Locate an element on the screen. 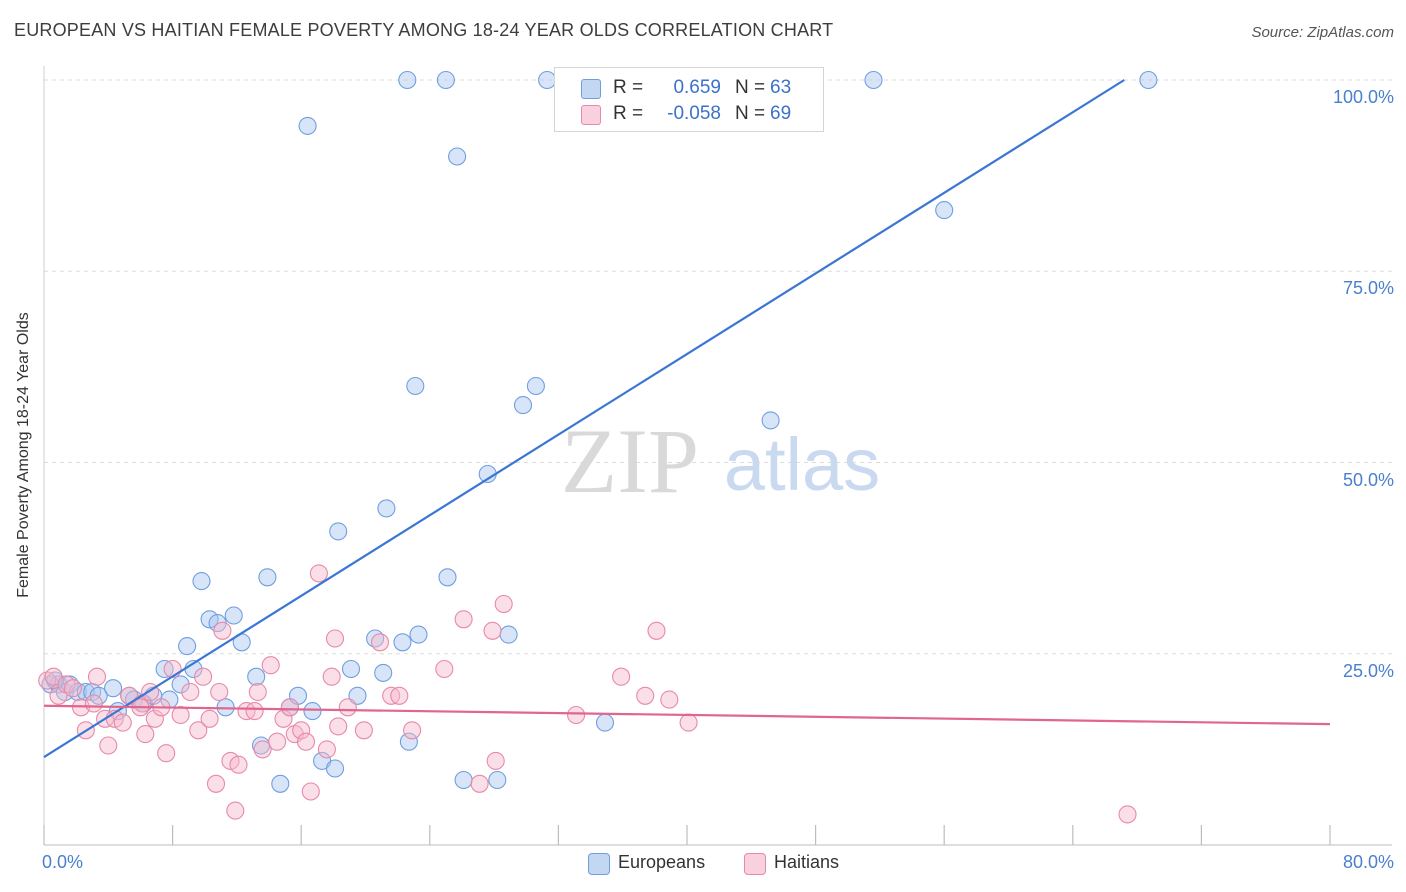 The image size is (1406, 892). correlation-legend: R = 0.659 N = 63 R = -0.058 N = 69 is located at coordinates (689, 99).